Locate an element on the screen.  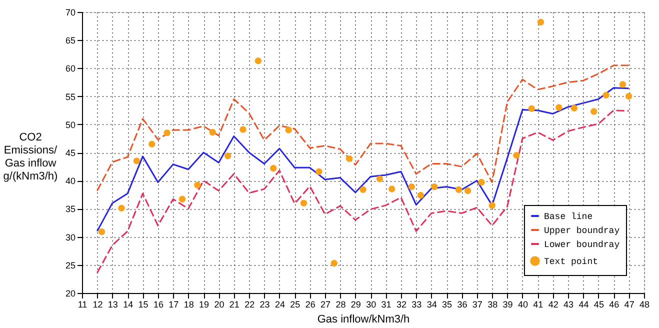
legend-label: Lower boundray is located at coordinates (582, 245).